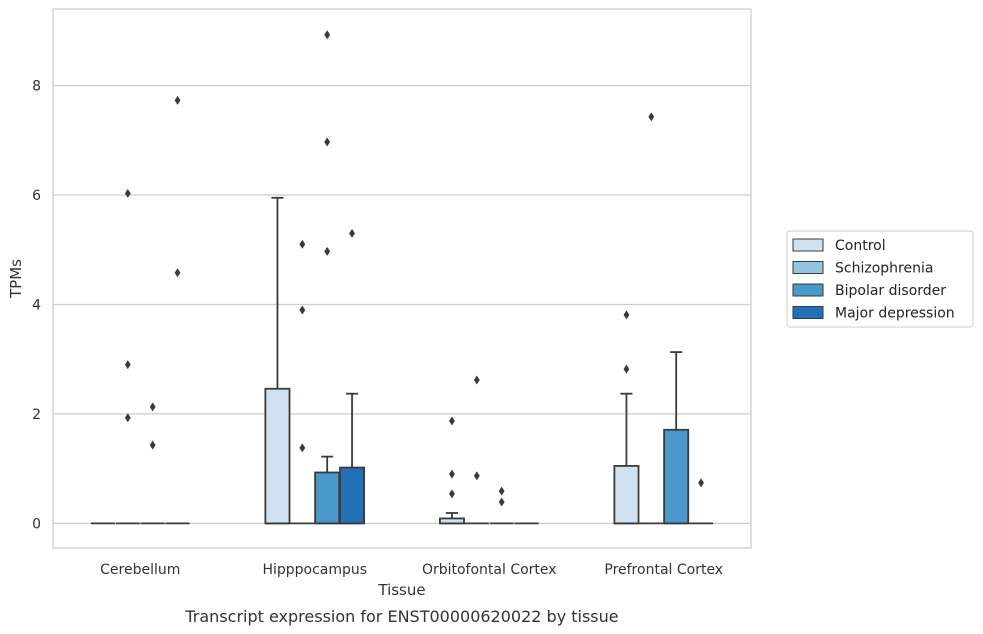 This screenshot has height=634, width=983. What do you see at coordinates (401, 590) in the screenshot?
I see `x-axis-label: Tissue` at bounding box center [401, 590].